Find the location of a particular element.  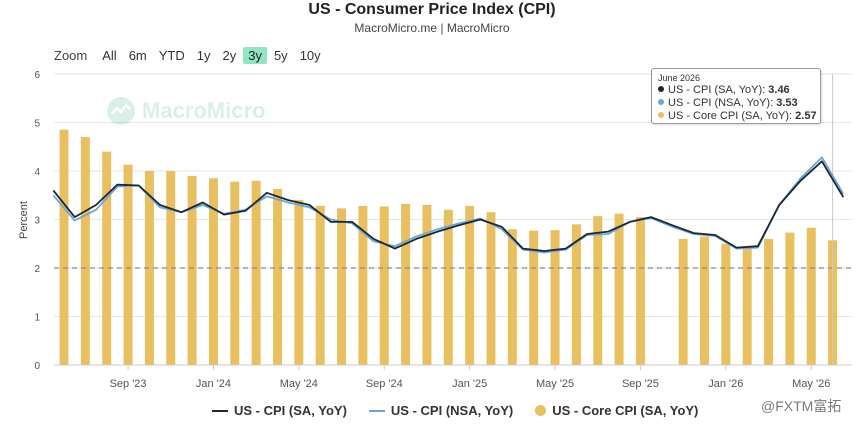

x-tick-label: May '24 is located at coordinates (299, 384).